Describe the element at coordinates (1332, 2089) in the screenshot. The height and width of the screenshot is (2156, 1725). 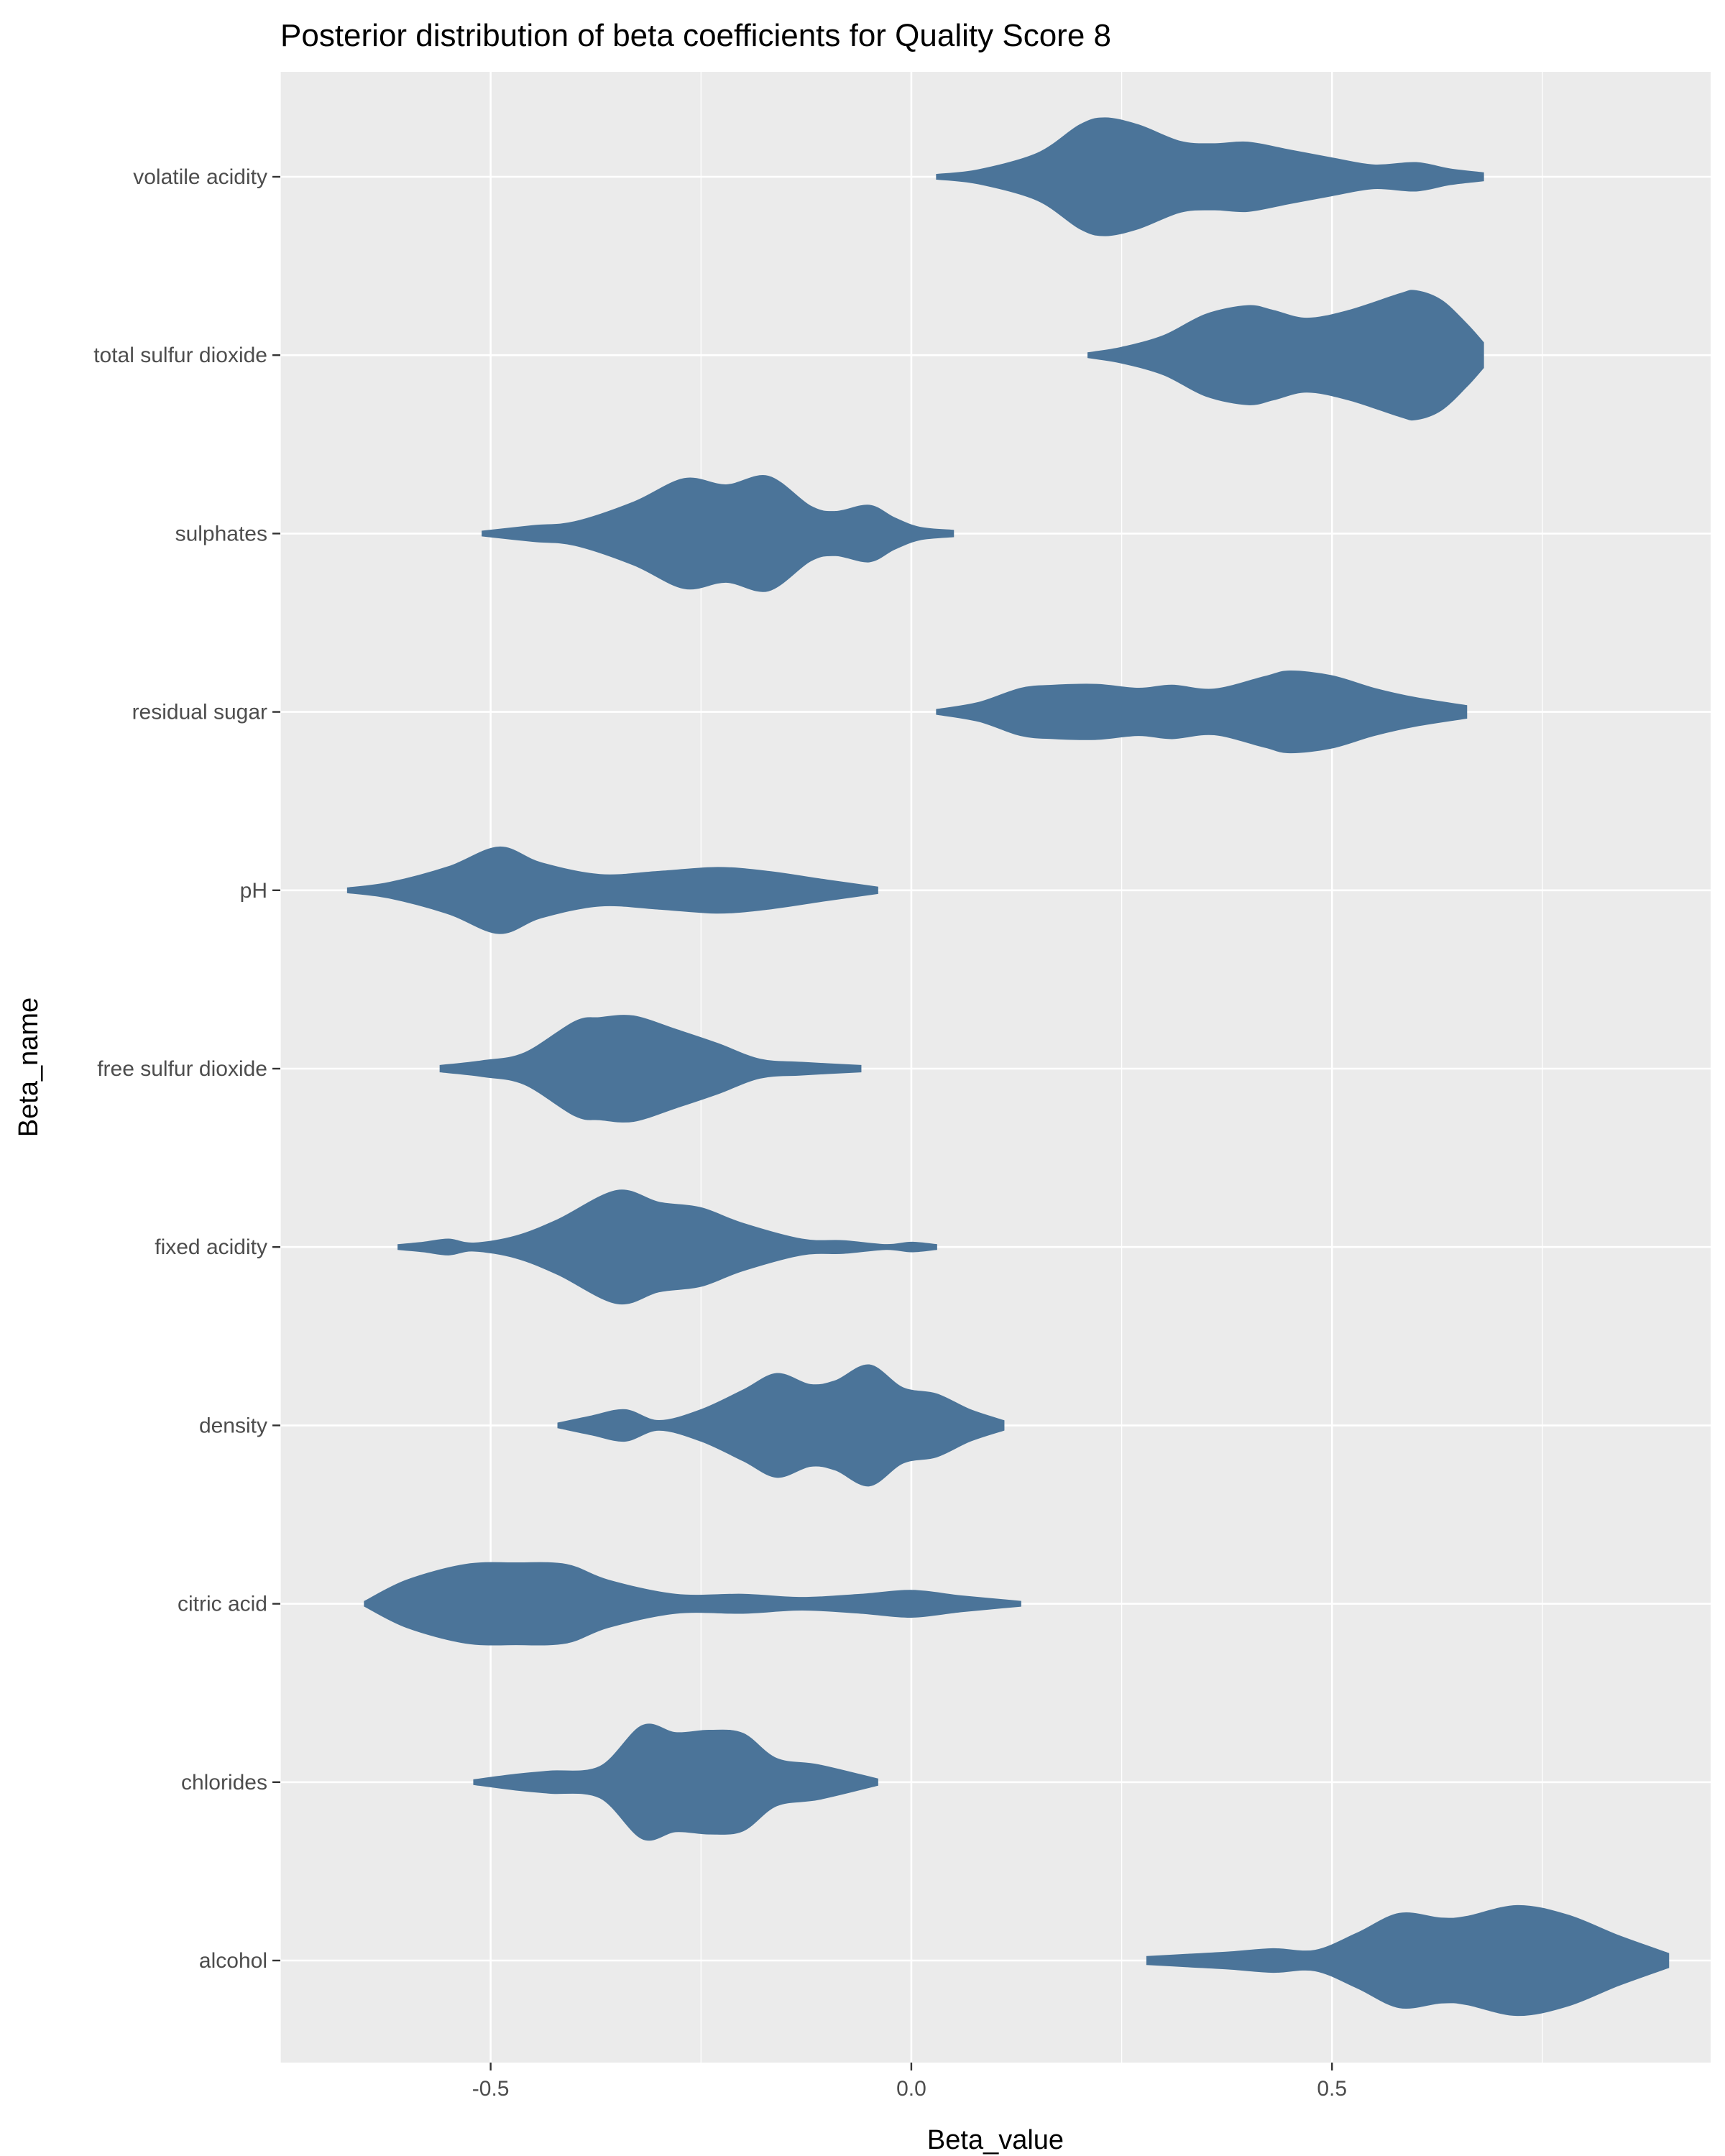
I see `x-tick-label: 0.5` at that location.